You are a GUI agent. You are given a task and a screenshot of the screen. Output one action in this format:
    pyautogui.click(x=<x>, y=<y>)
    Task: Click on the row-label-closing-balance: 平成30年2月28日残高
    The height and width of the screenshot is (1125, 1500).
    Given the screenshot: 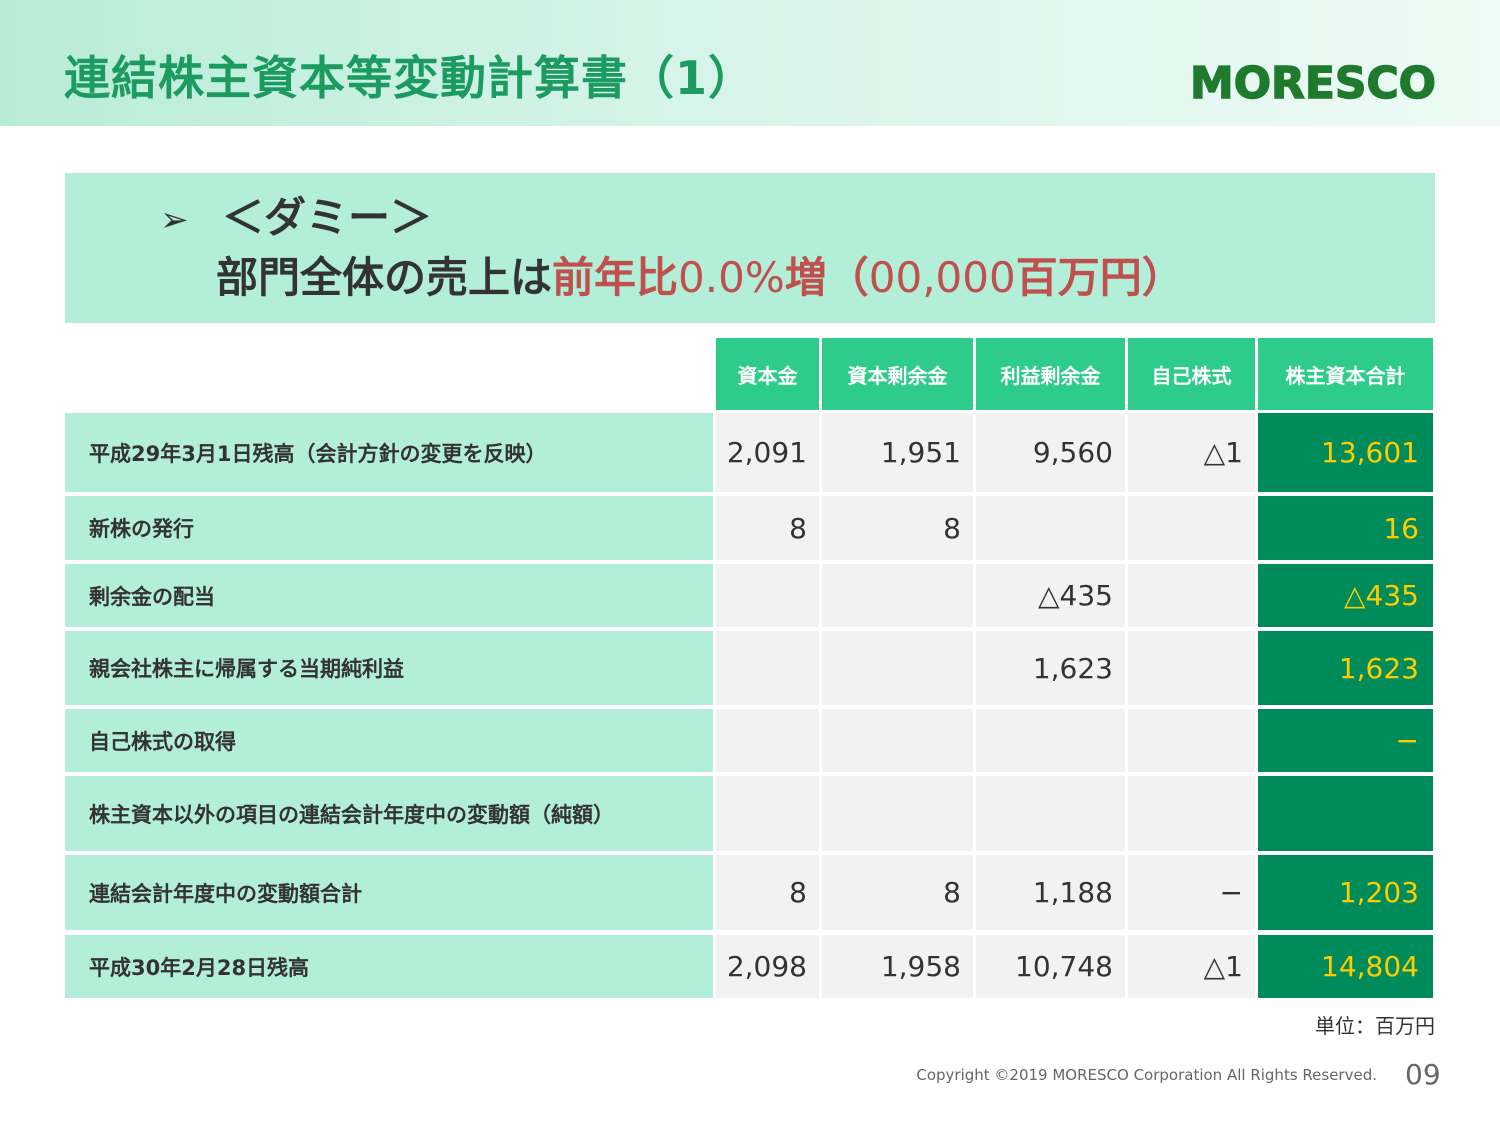 What is the action you would take?
    pyautogui.click(x=389, y=966)
    